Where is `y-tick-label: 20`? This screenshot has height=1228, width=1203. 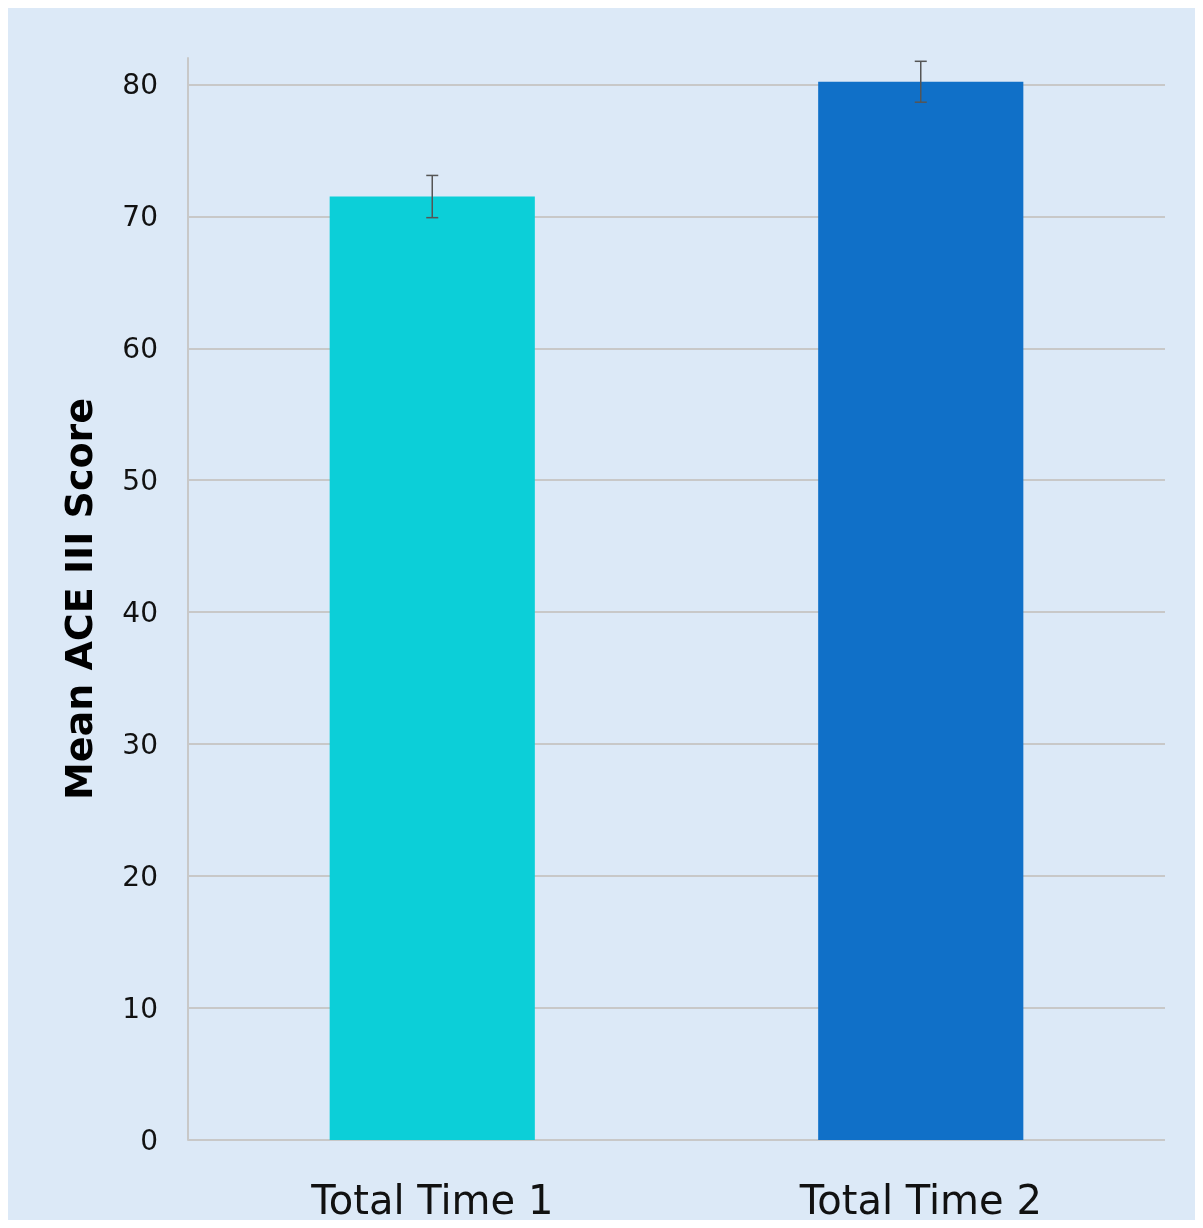
y-tick-label: 20 is located at coordinates (140, 876).